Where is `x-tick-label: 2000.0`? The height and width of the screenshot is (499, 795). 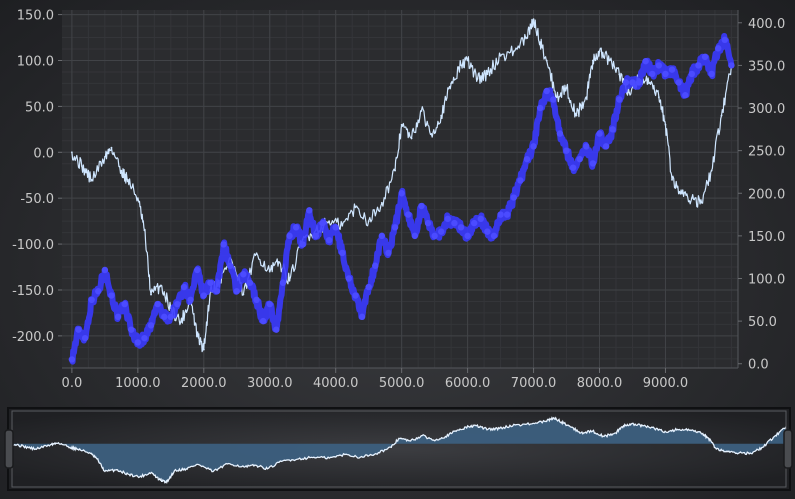 x-tick-label: 2000.0 is located at coordinates (204, 383).